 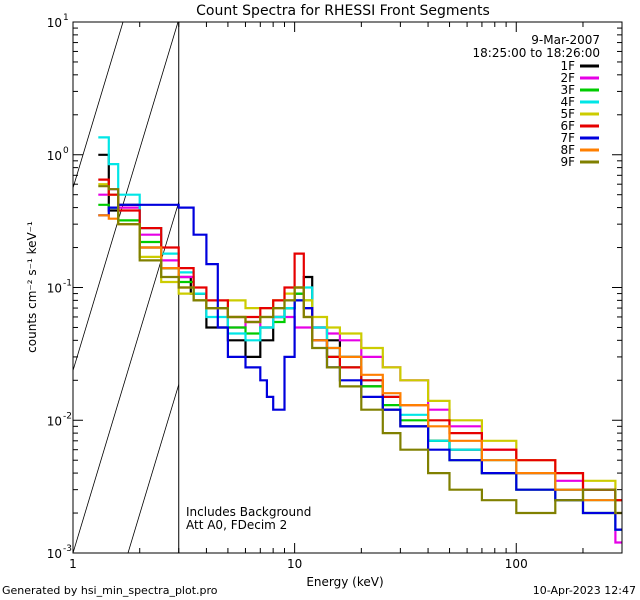 I want to click on legend-label-1f: 1F, so click(x=567, y=66).